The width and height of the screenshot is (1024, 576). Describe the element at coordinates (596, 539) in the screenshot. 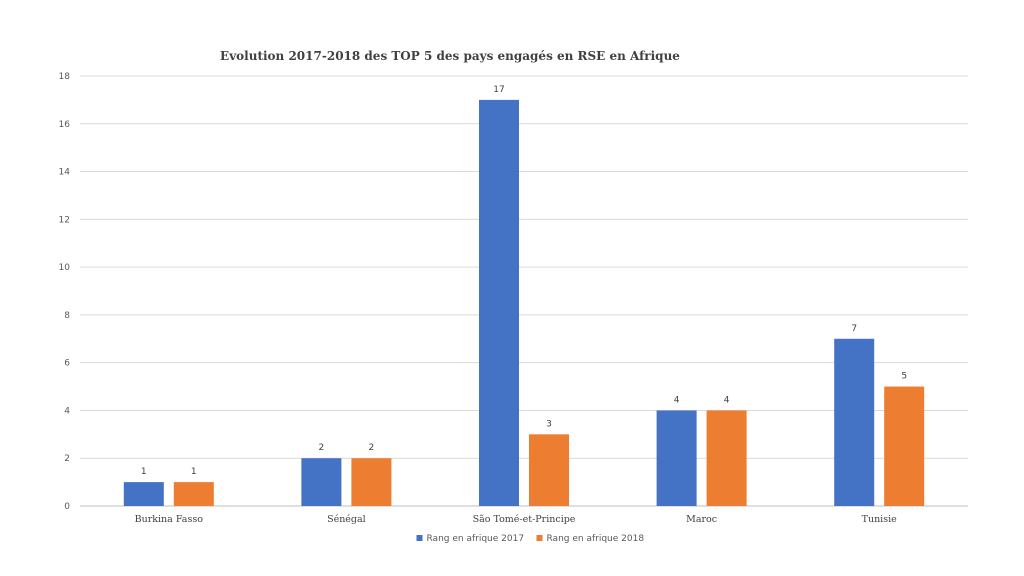

I see `legend-label: Rang en afrique 2018` at that location.